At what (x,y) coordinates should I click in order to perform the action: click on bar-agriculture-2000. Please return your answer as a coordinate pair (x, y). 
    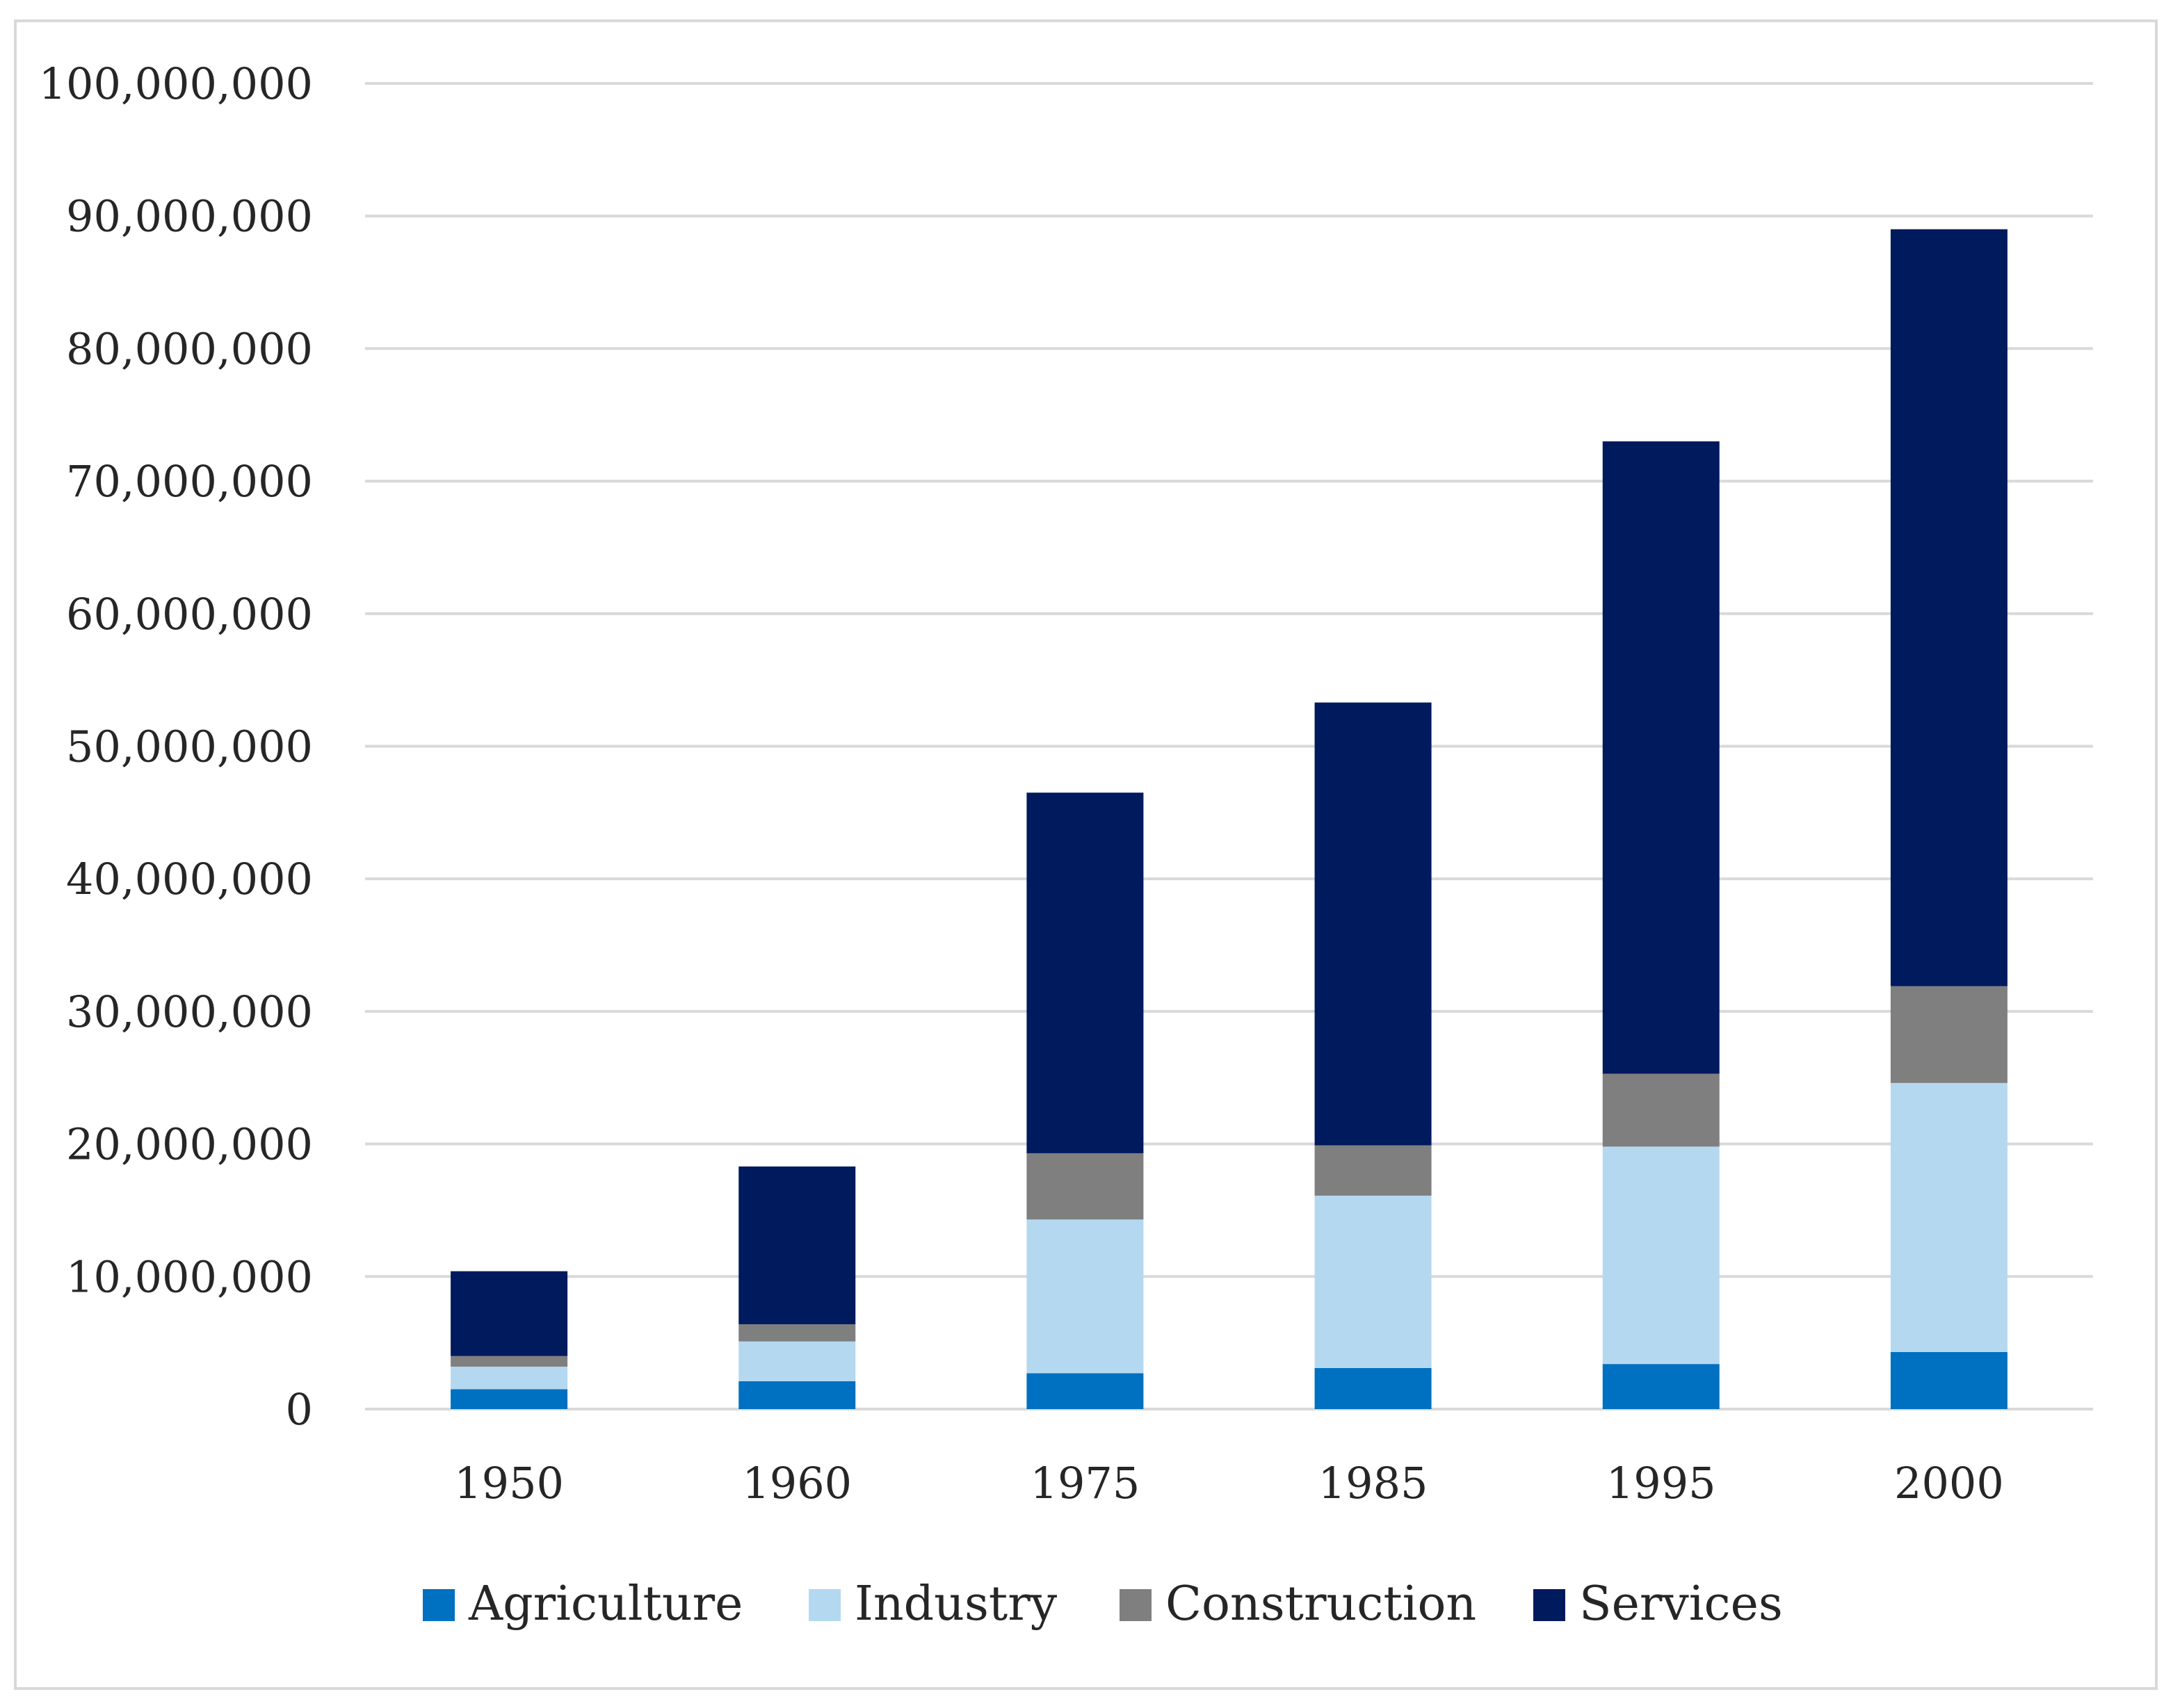
    Looking at the image, I should click on (1949, 1380).